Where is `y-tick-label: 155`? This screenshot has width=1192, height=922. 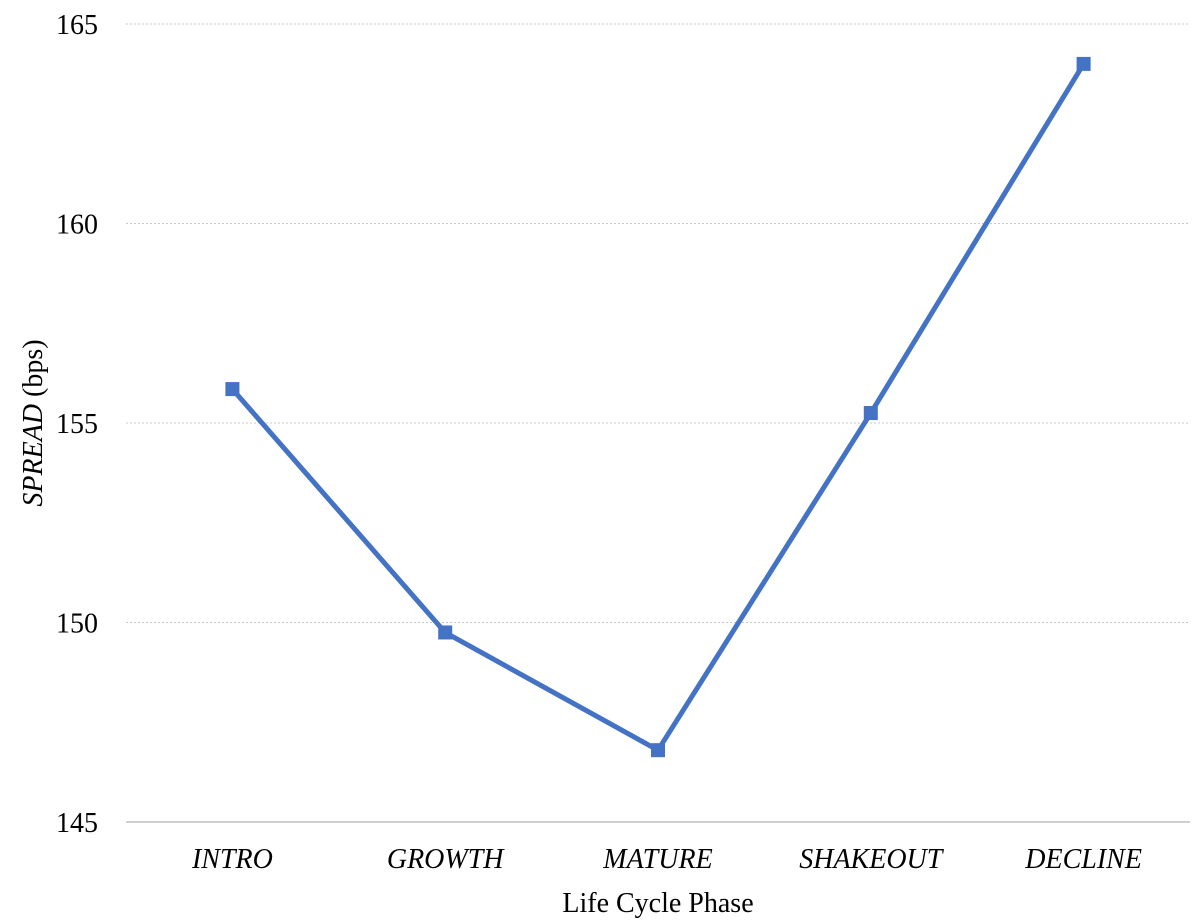 y-tick-label: 155 is located at coordinates (77, 424).